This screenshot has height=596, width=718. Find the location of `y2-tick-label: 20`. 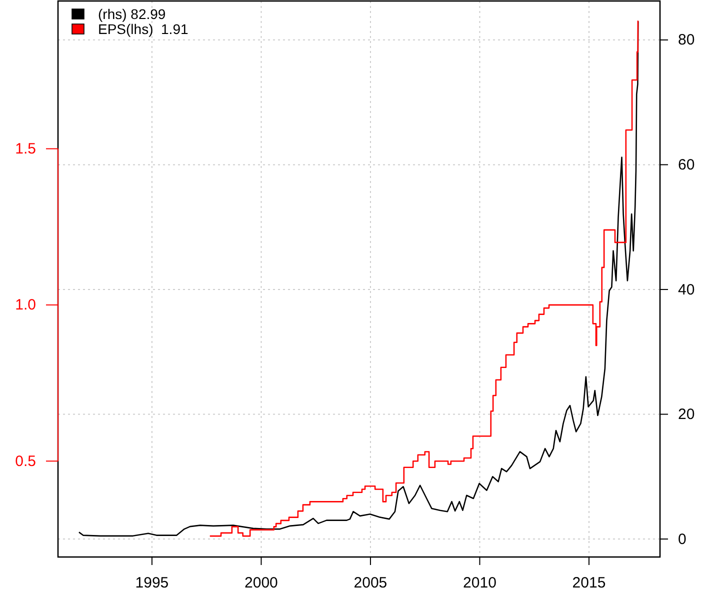

y2-tick-label: 20 is located at coordinates (686, 415).